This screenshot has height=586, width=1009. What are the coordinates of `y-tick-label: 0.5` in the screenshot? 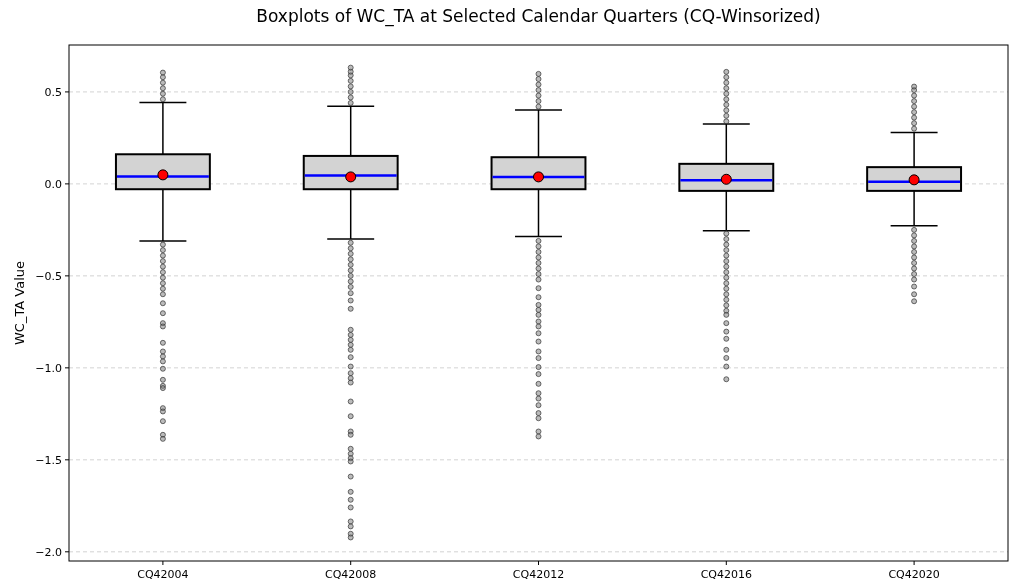 It's located at (53, 92).